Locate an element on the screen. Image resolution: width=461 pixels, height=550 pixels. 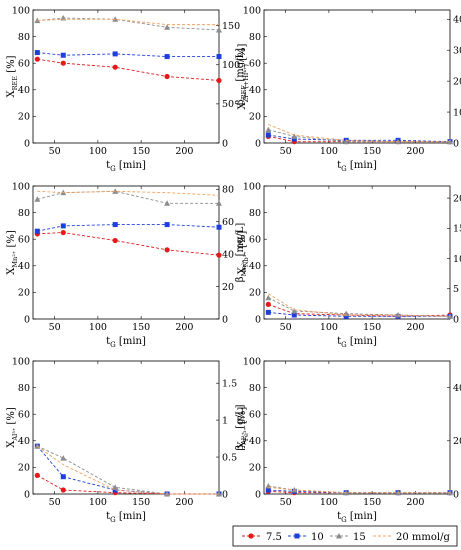
panel-a-series-20-mmol-g-line is located at coordinates (128, 22).